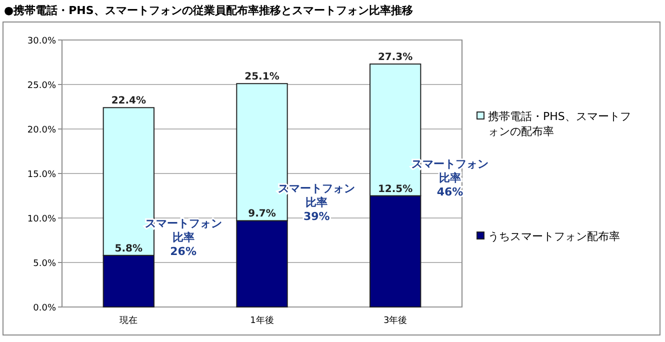 The height and width of the screenshot is (342, 665). I want to click on x-tick-label: 1年後, so click(262, 320).